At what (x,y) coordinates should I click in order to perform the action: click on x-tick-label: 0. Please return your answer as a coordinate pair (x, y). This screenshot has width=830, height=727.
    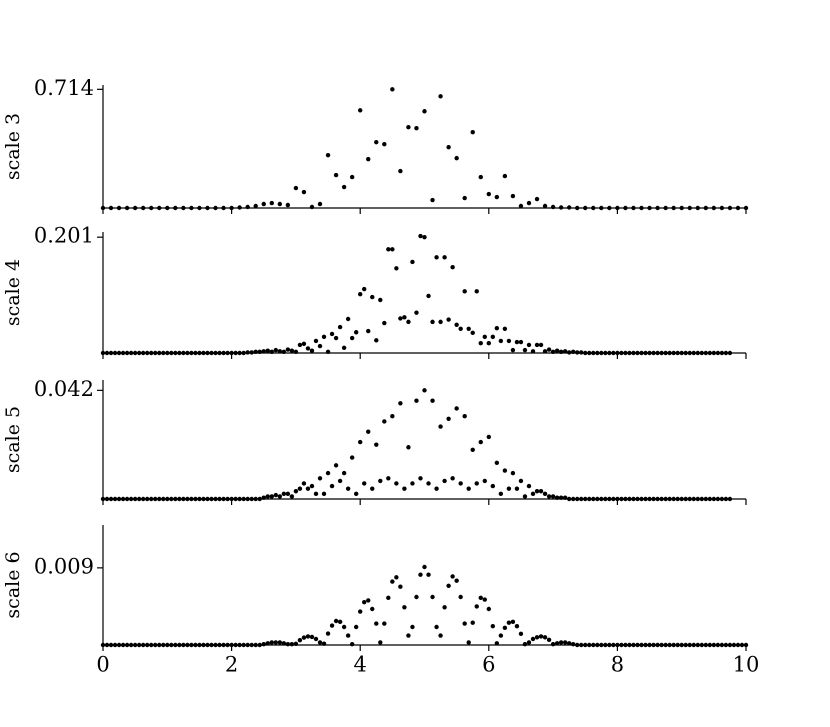
    Looking at the image, I should click on (102, 665).